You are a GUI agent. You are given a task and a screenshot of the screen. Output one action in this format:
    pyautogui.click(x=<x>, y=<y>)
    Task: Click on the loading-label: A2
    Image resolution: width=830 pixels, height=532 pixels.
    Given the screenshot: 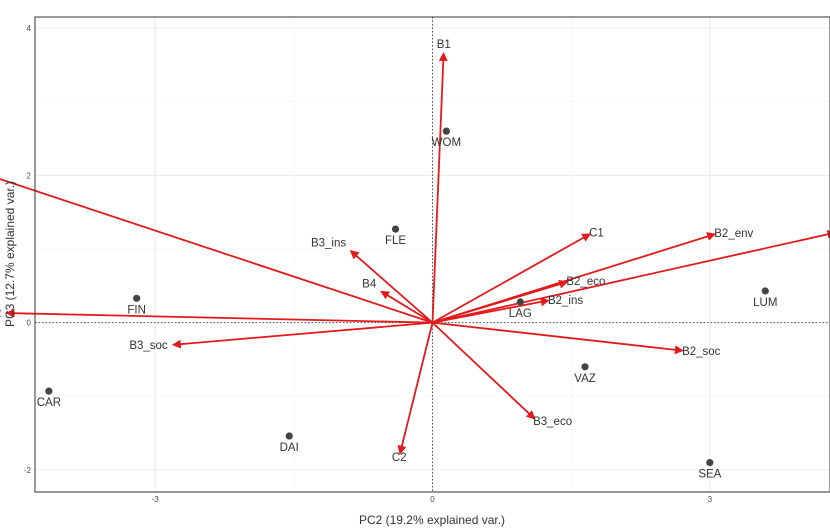 What is the action you would take?
    pyautogui.click(x=0, y=314)
    